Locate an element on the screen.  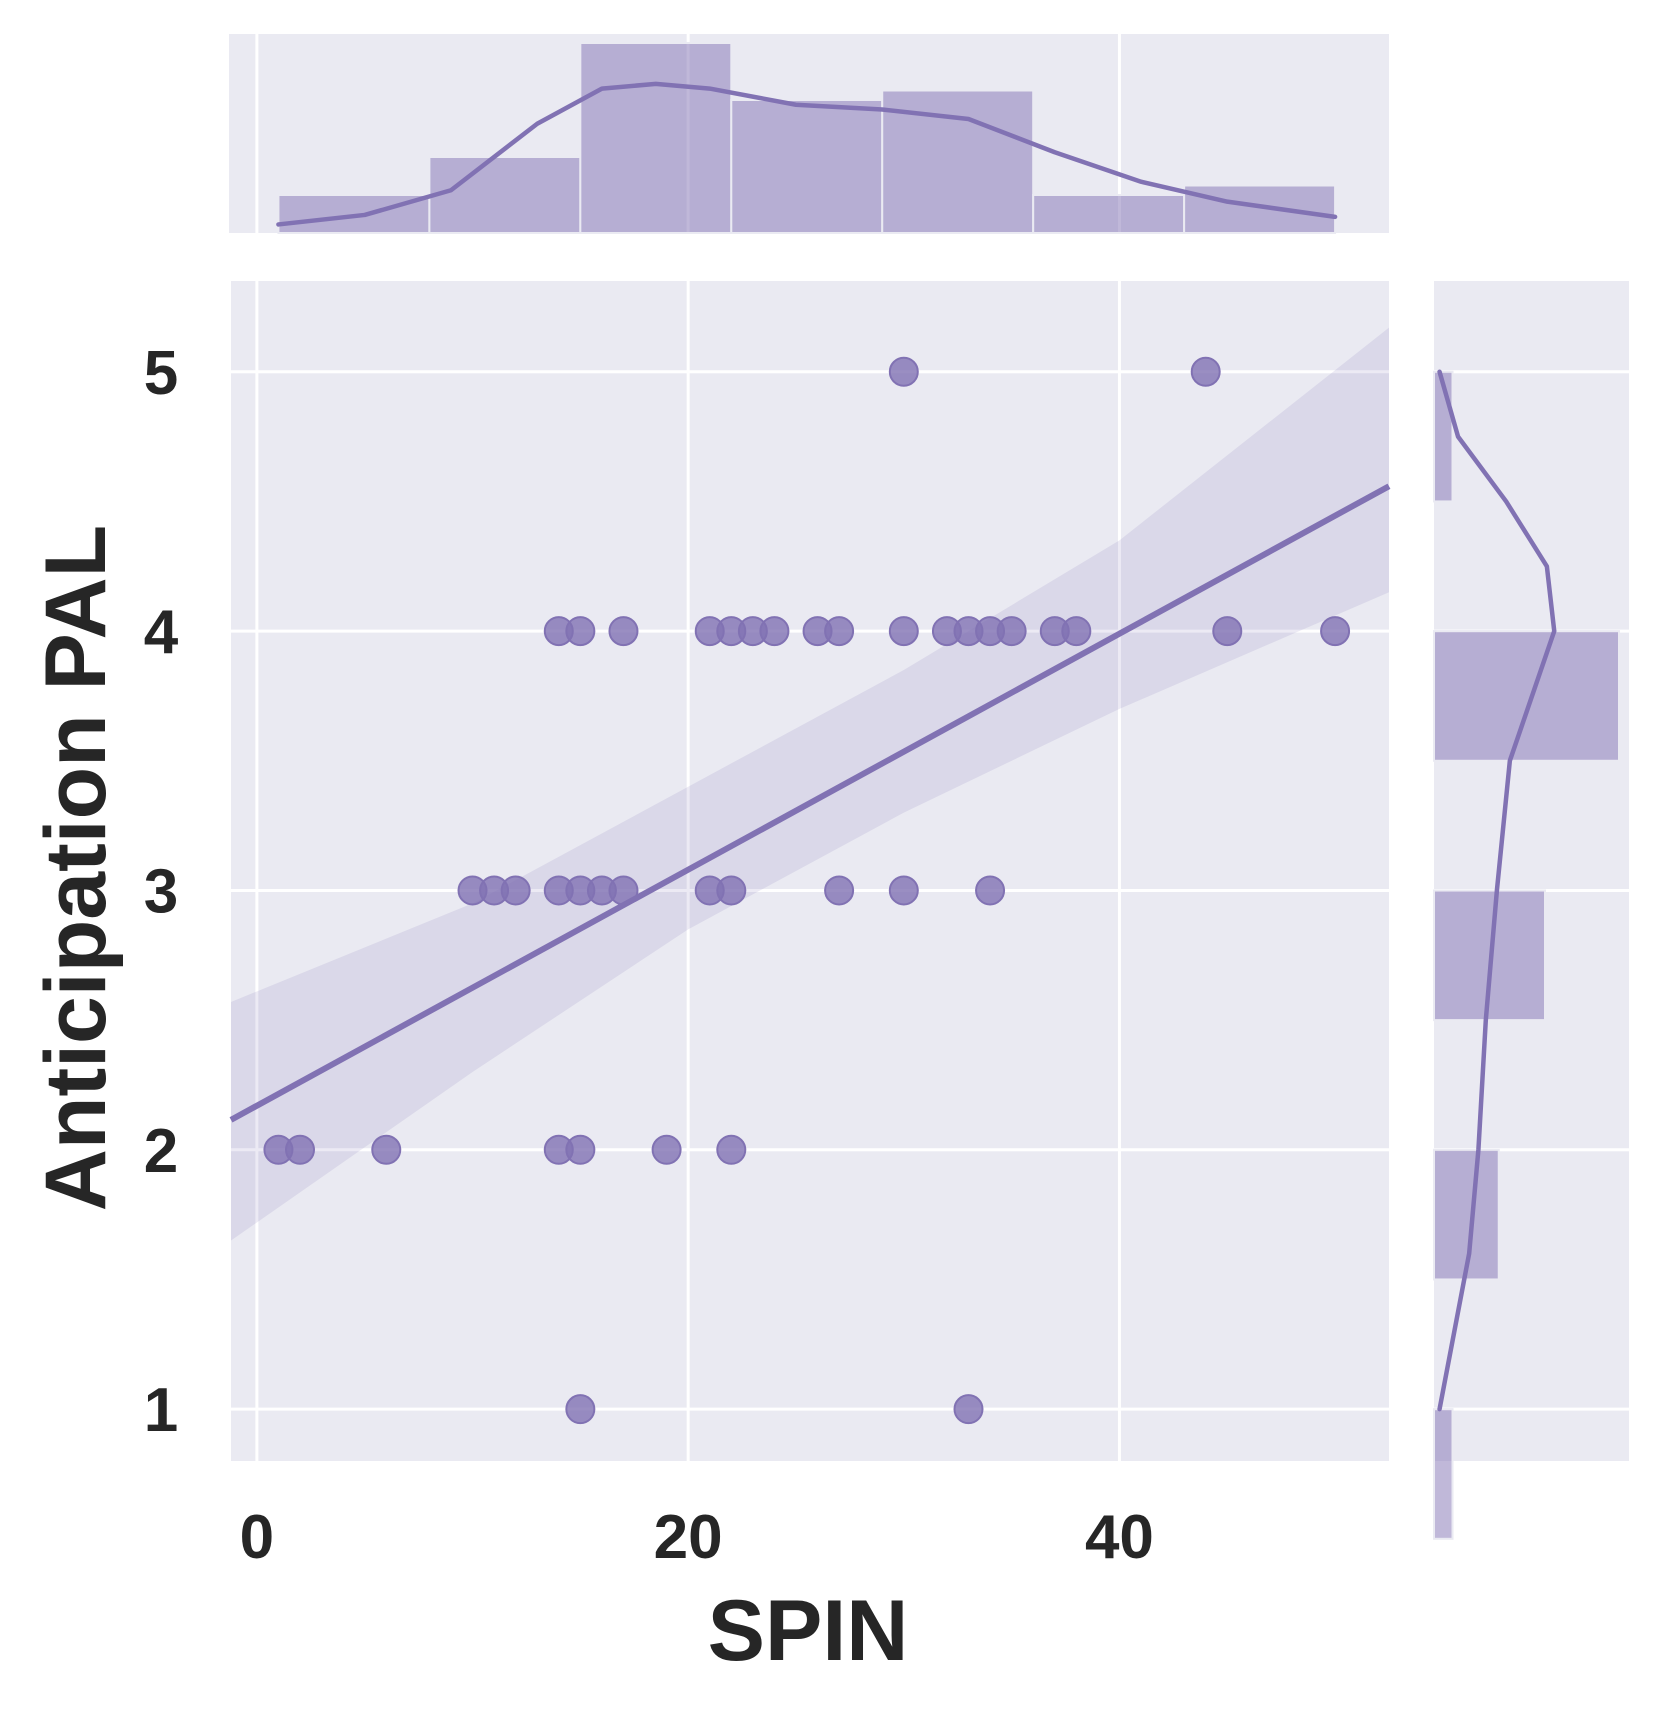
marginal-x-kde is located at coordinates (807, 154).